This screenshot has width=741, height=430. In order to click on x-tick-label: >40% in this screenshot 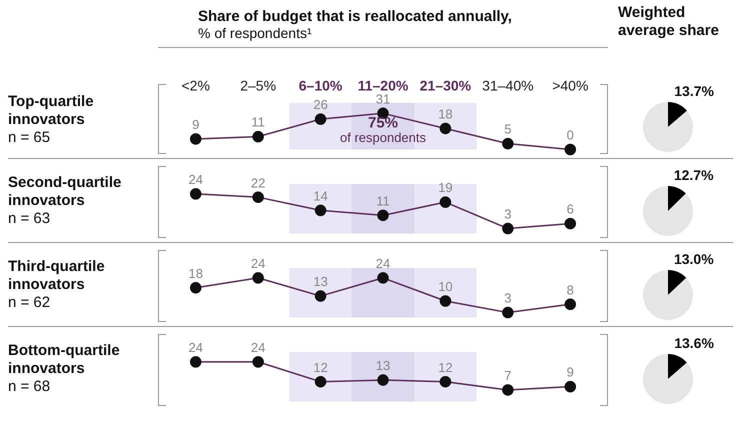, I will do `click(570, 85)`.